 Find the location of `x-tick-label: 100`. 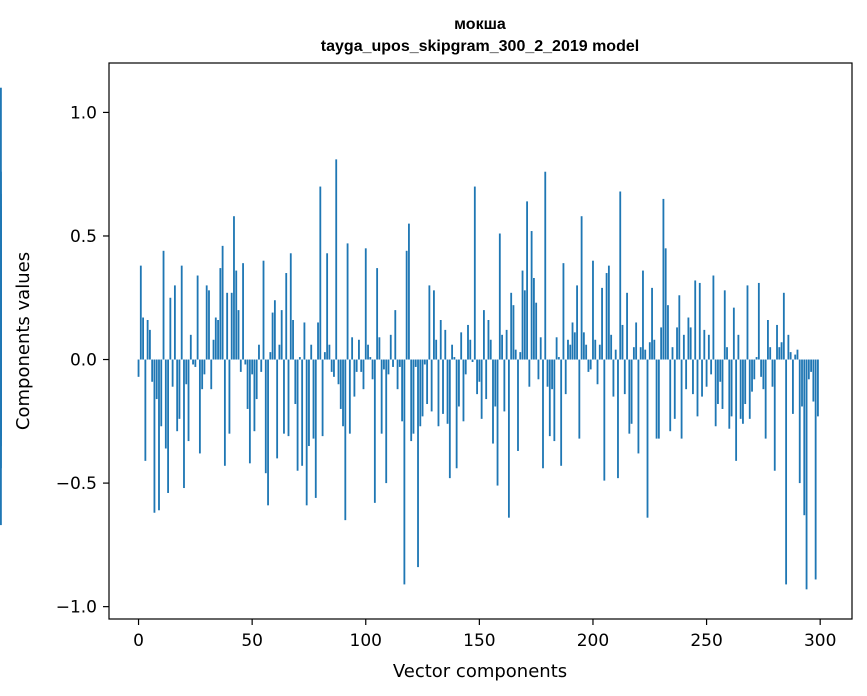

x-tick-label: 100 is located at coordinates (366, 641).